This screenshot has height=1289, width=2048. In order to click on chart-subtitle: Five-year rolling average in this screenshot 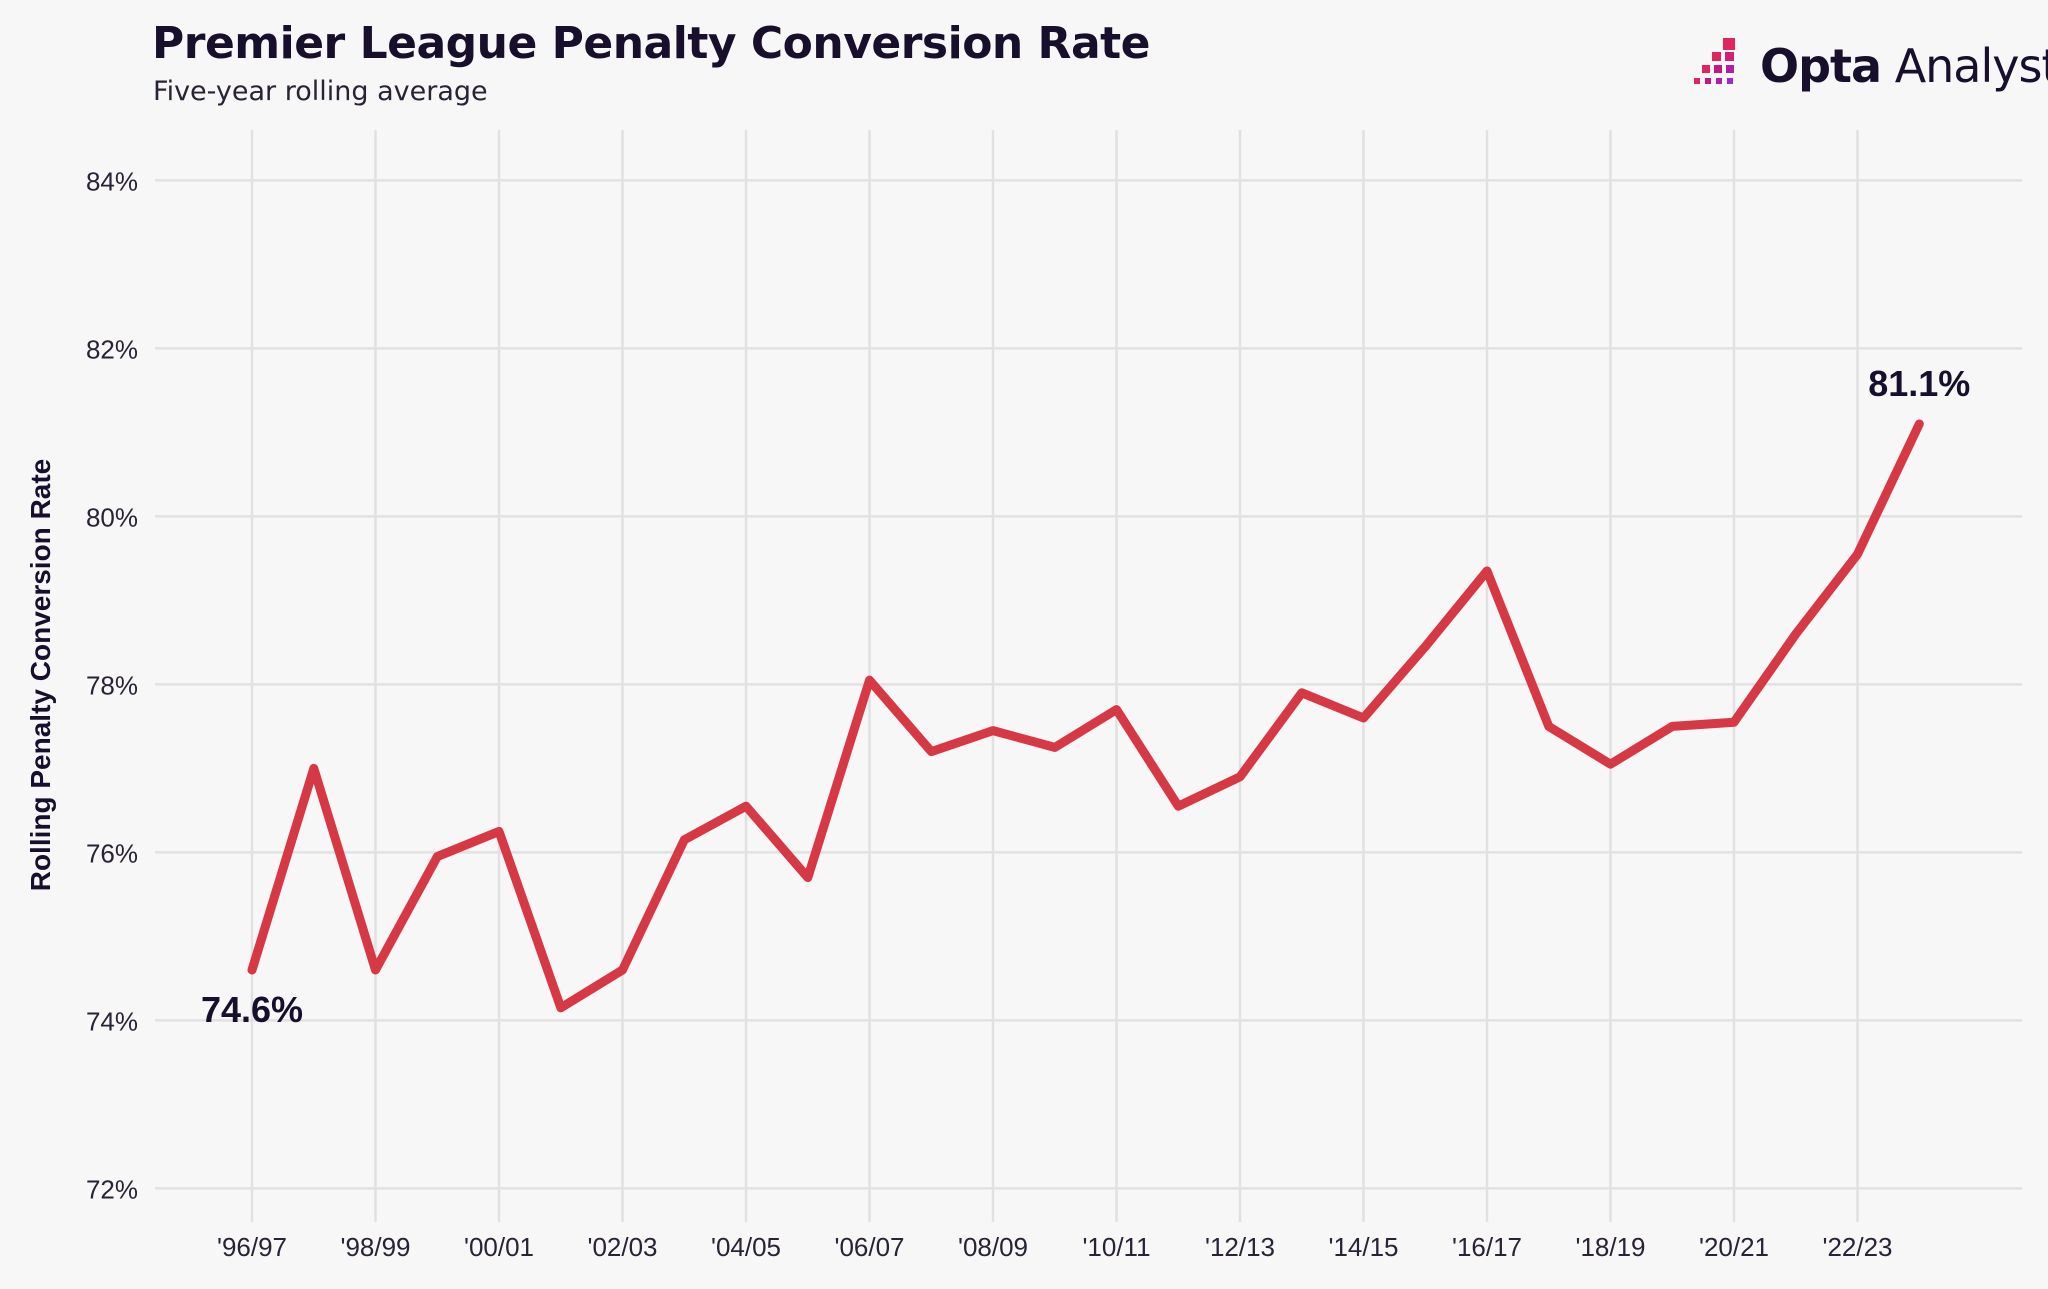, I will do `click(320, 91)`.